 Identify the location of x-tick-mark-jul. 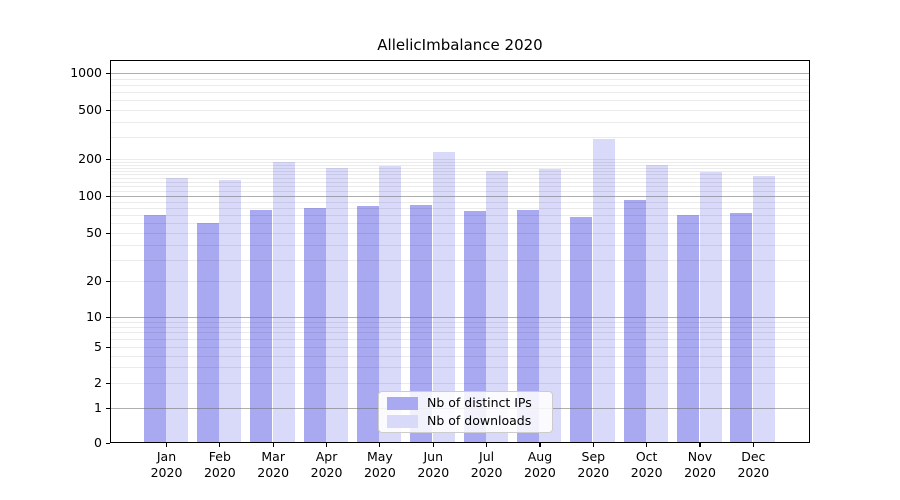
(487, 445).